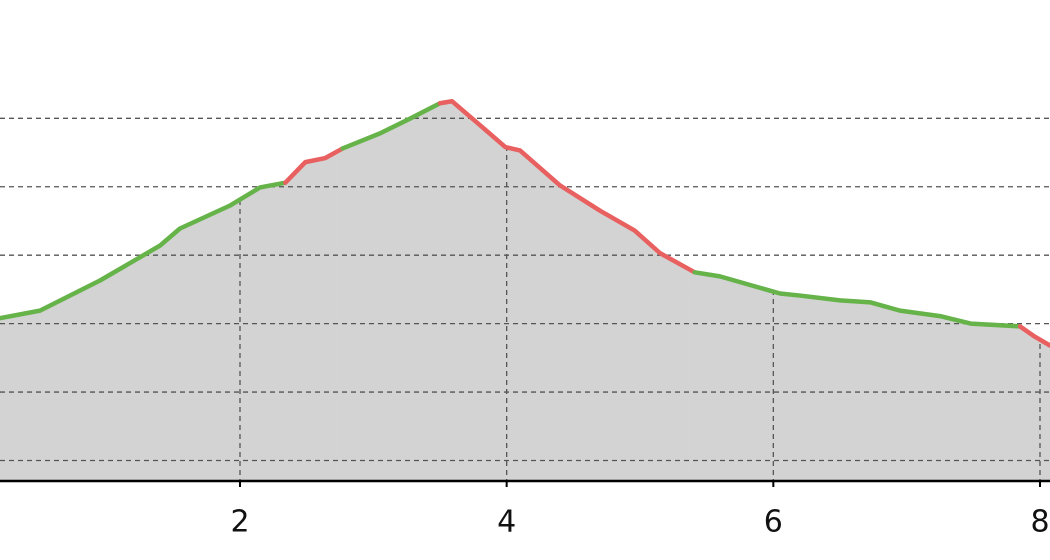  Describe the element at coordinates (773, 522) in the screenshot. I see `x-tick-label: 6` at that location.